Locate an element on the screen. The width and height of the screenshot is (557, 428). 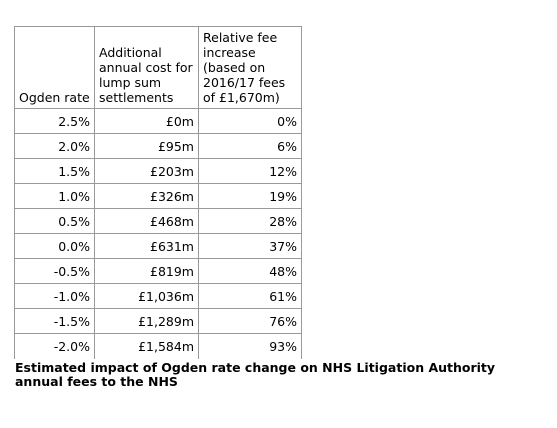
ogden-rate-cell: -1.0% is located at coordinates (54, 296).